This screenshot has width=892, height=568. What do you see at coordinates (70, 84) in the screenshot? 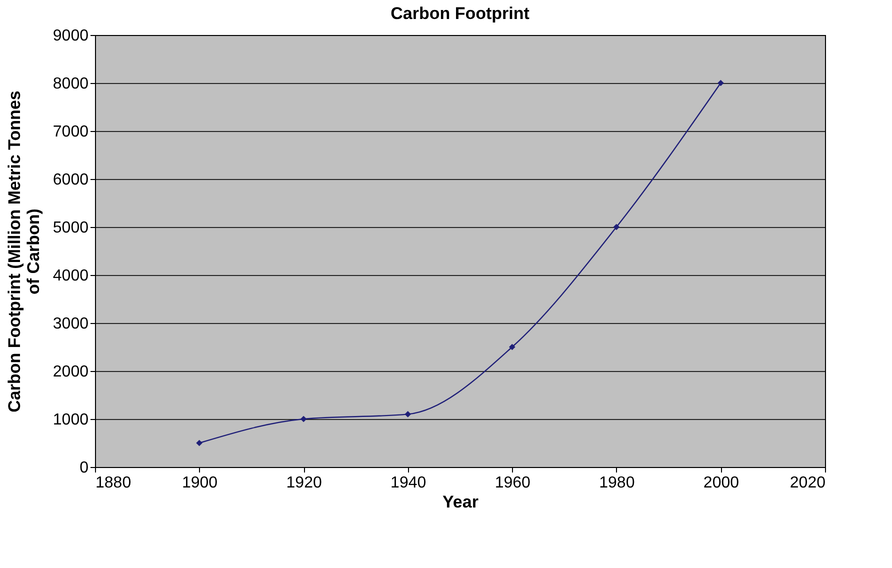
I see `y-tick-label: 8000` at bounding box center [70, 84].